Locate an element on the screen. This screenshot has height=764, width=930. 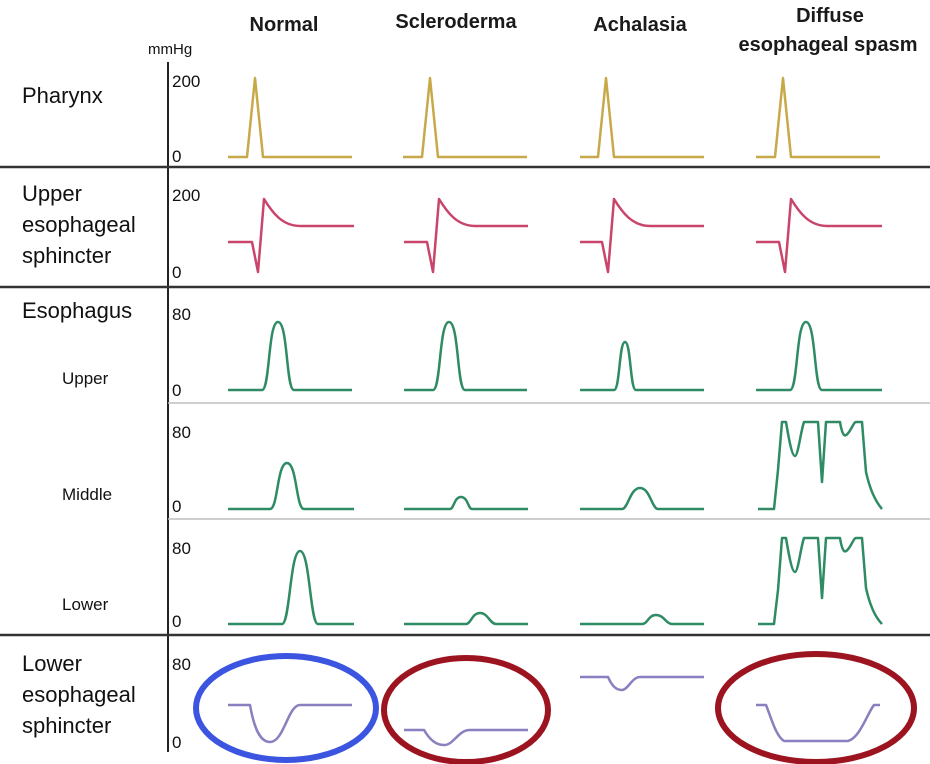
pharynx-traces is located at coordinates (554, 117).